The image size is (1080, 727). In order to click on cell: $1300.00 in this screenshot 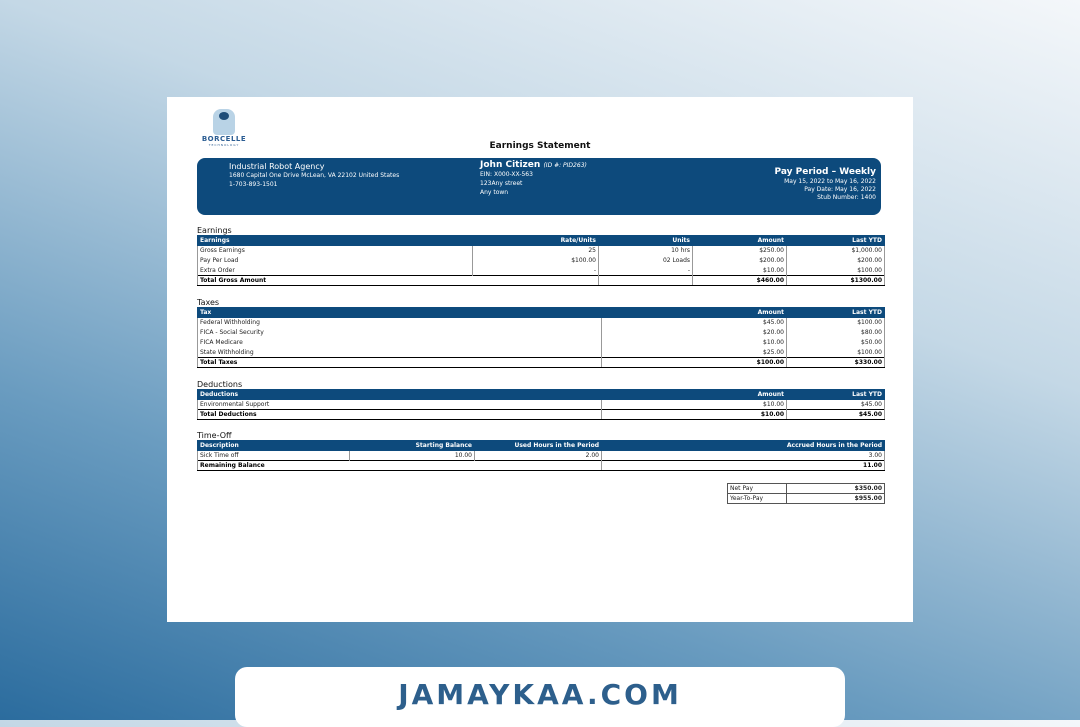, I will do `click(835, 280)`.